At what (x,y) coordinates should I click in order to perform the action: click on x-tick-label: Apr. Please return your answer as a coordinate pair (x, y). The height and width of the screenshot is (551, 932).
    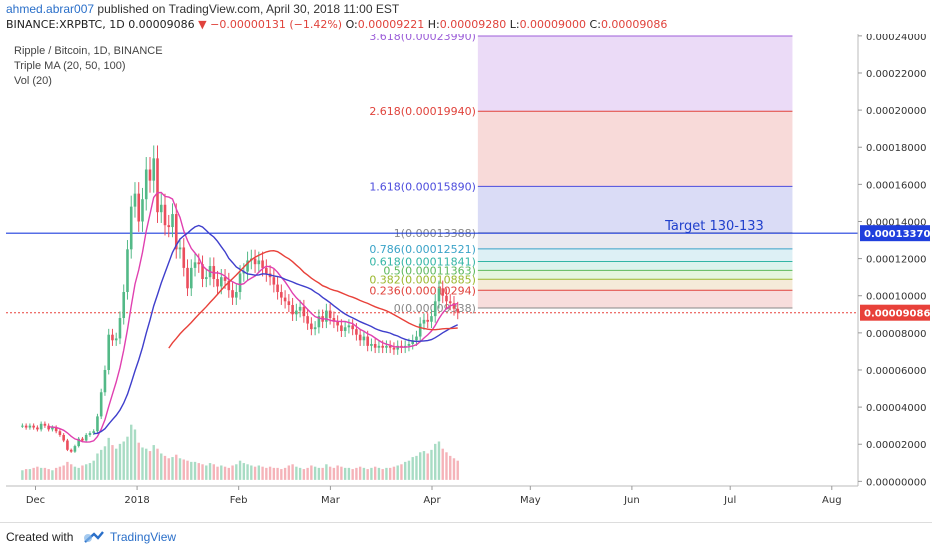
    Looking at the image, I should click on (432, 500).